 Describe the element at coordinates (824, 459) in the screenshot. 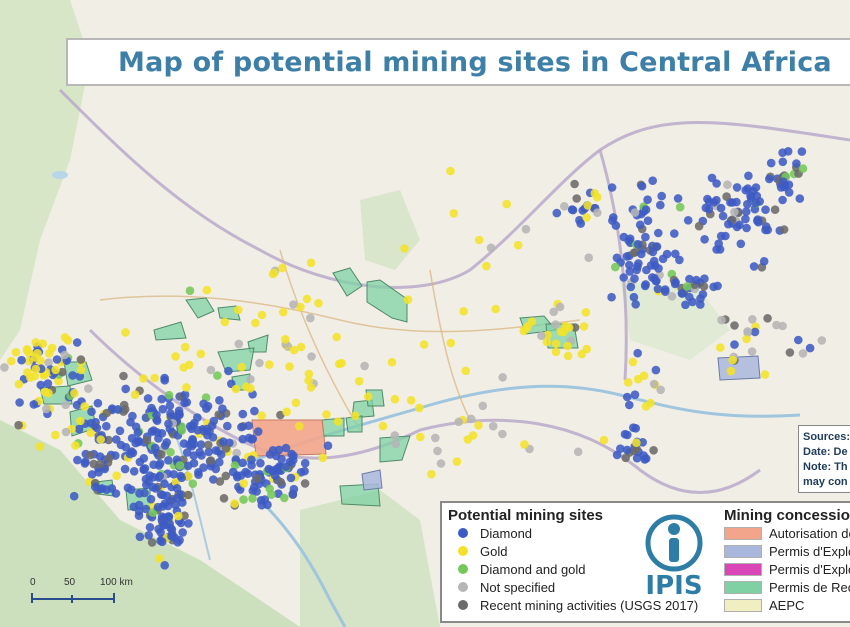

I see `sources-box: Sources: Date: De Note: Th may con` at that location.